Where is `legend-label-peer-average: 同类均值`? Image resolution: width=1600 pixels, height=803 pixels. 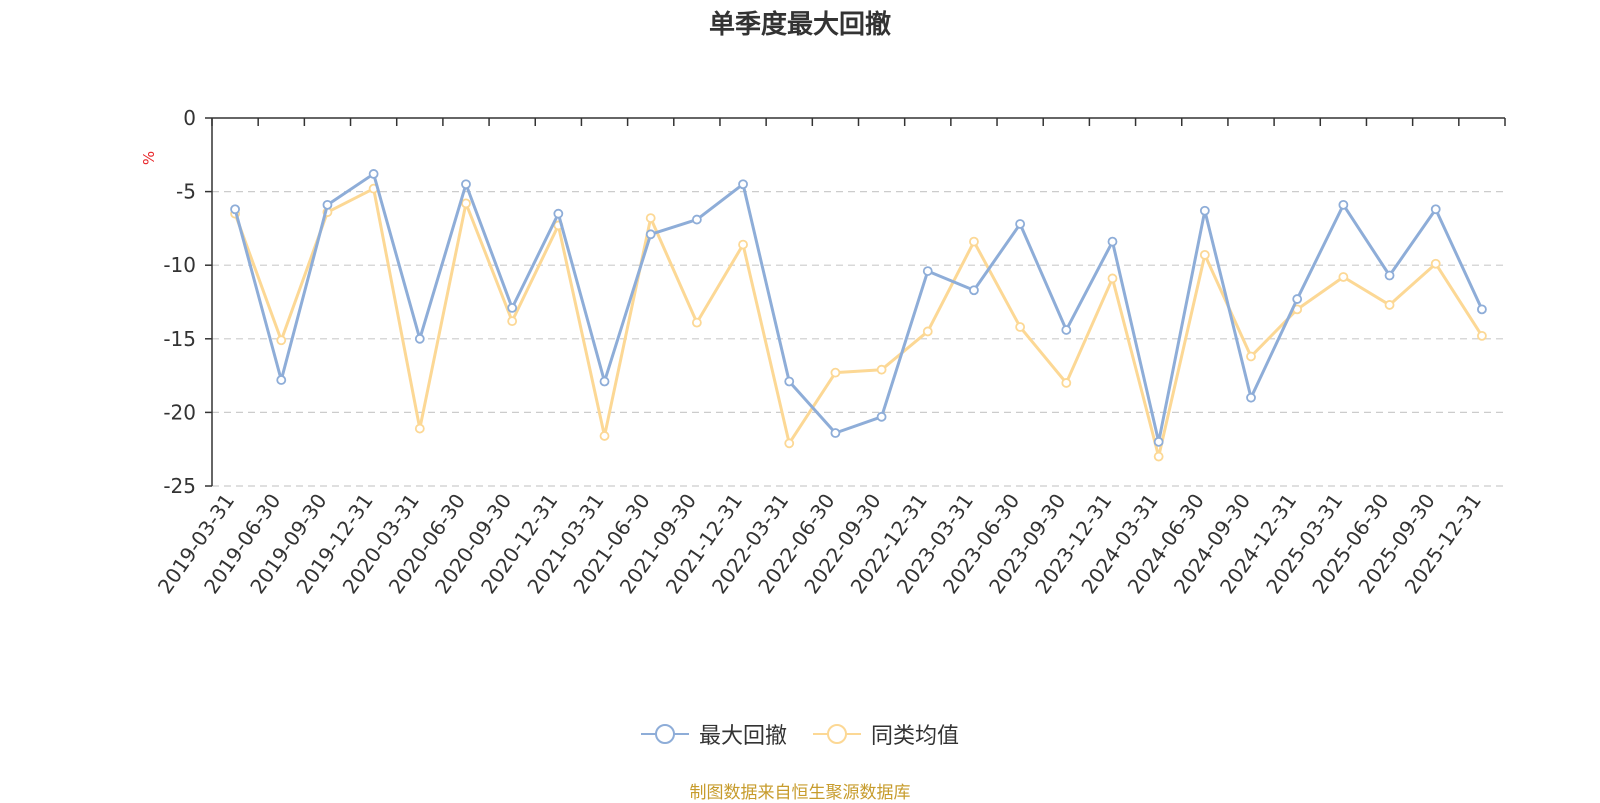 legend-label-peer-average: 同类均值 is located at coordinates (915, 736).